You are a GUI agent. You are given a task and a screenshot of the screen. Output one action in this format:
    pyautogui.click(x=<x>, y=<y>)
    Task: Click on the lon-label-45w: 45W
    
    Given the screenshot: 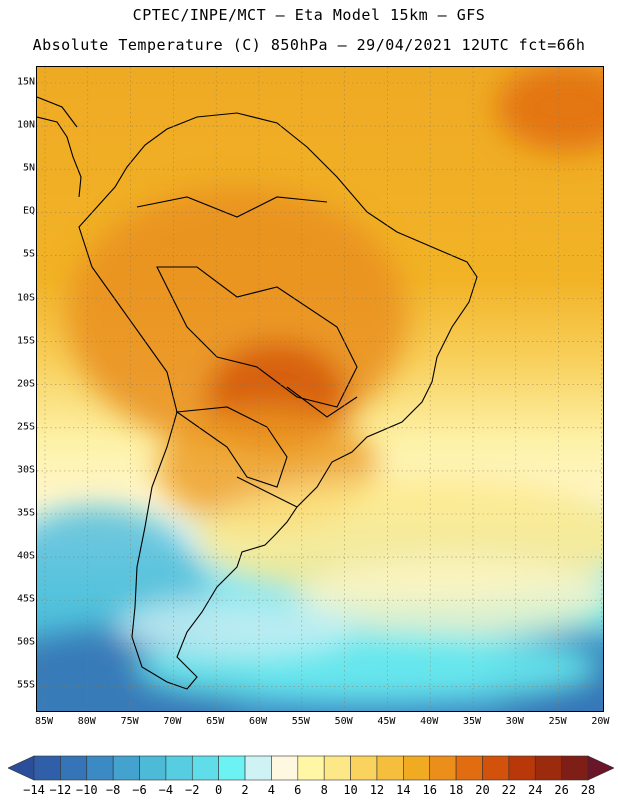 What is the action you would take?
    pyautogui.click(x=386, y=721)
    